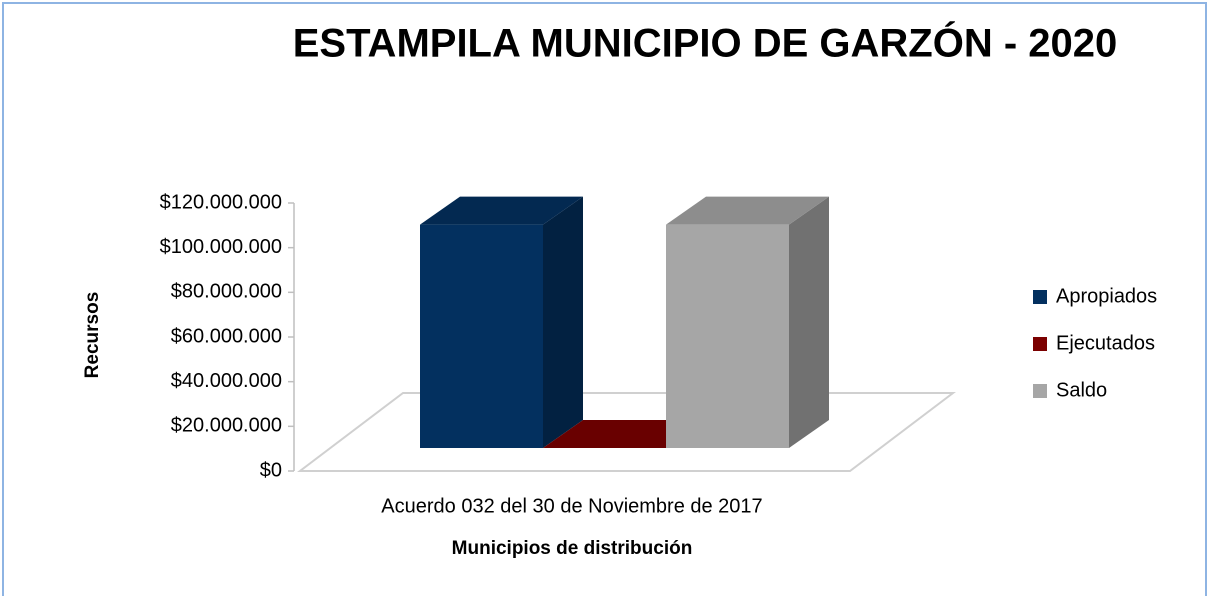 The width and height of the screenshot is (1209, 596). I want to click on y-tick-label: $0, so click(271, 470).